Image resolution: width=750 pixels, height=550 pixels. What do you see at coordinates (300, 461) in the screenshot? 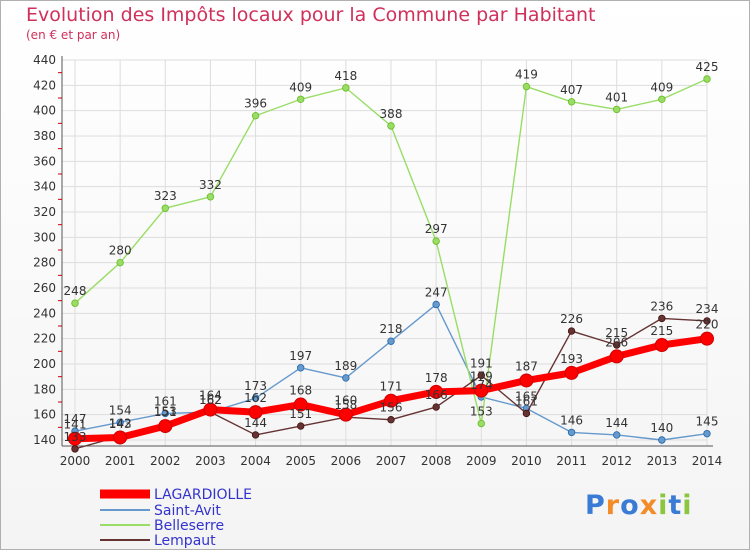
I see `x-tick-label: 2005` at bounding box center [300, 461].